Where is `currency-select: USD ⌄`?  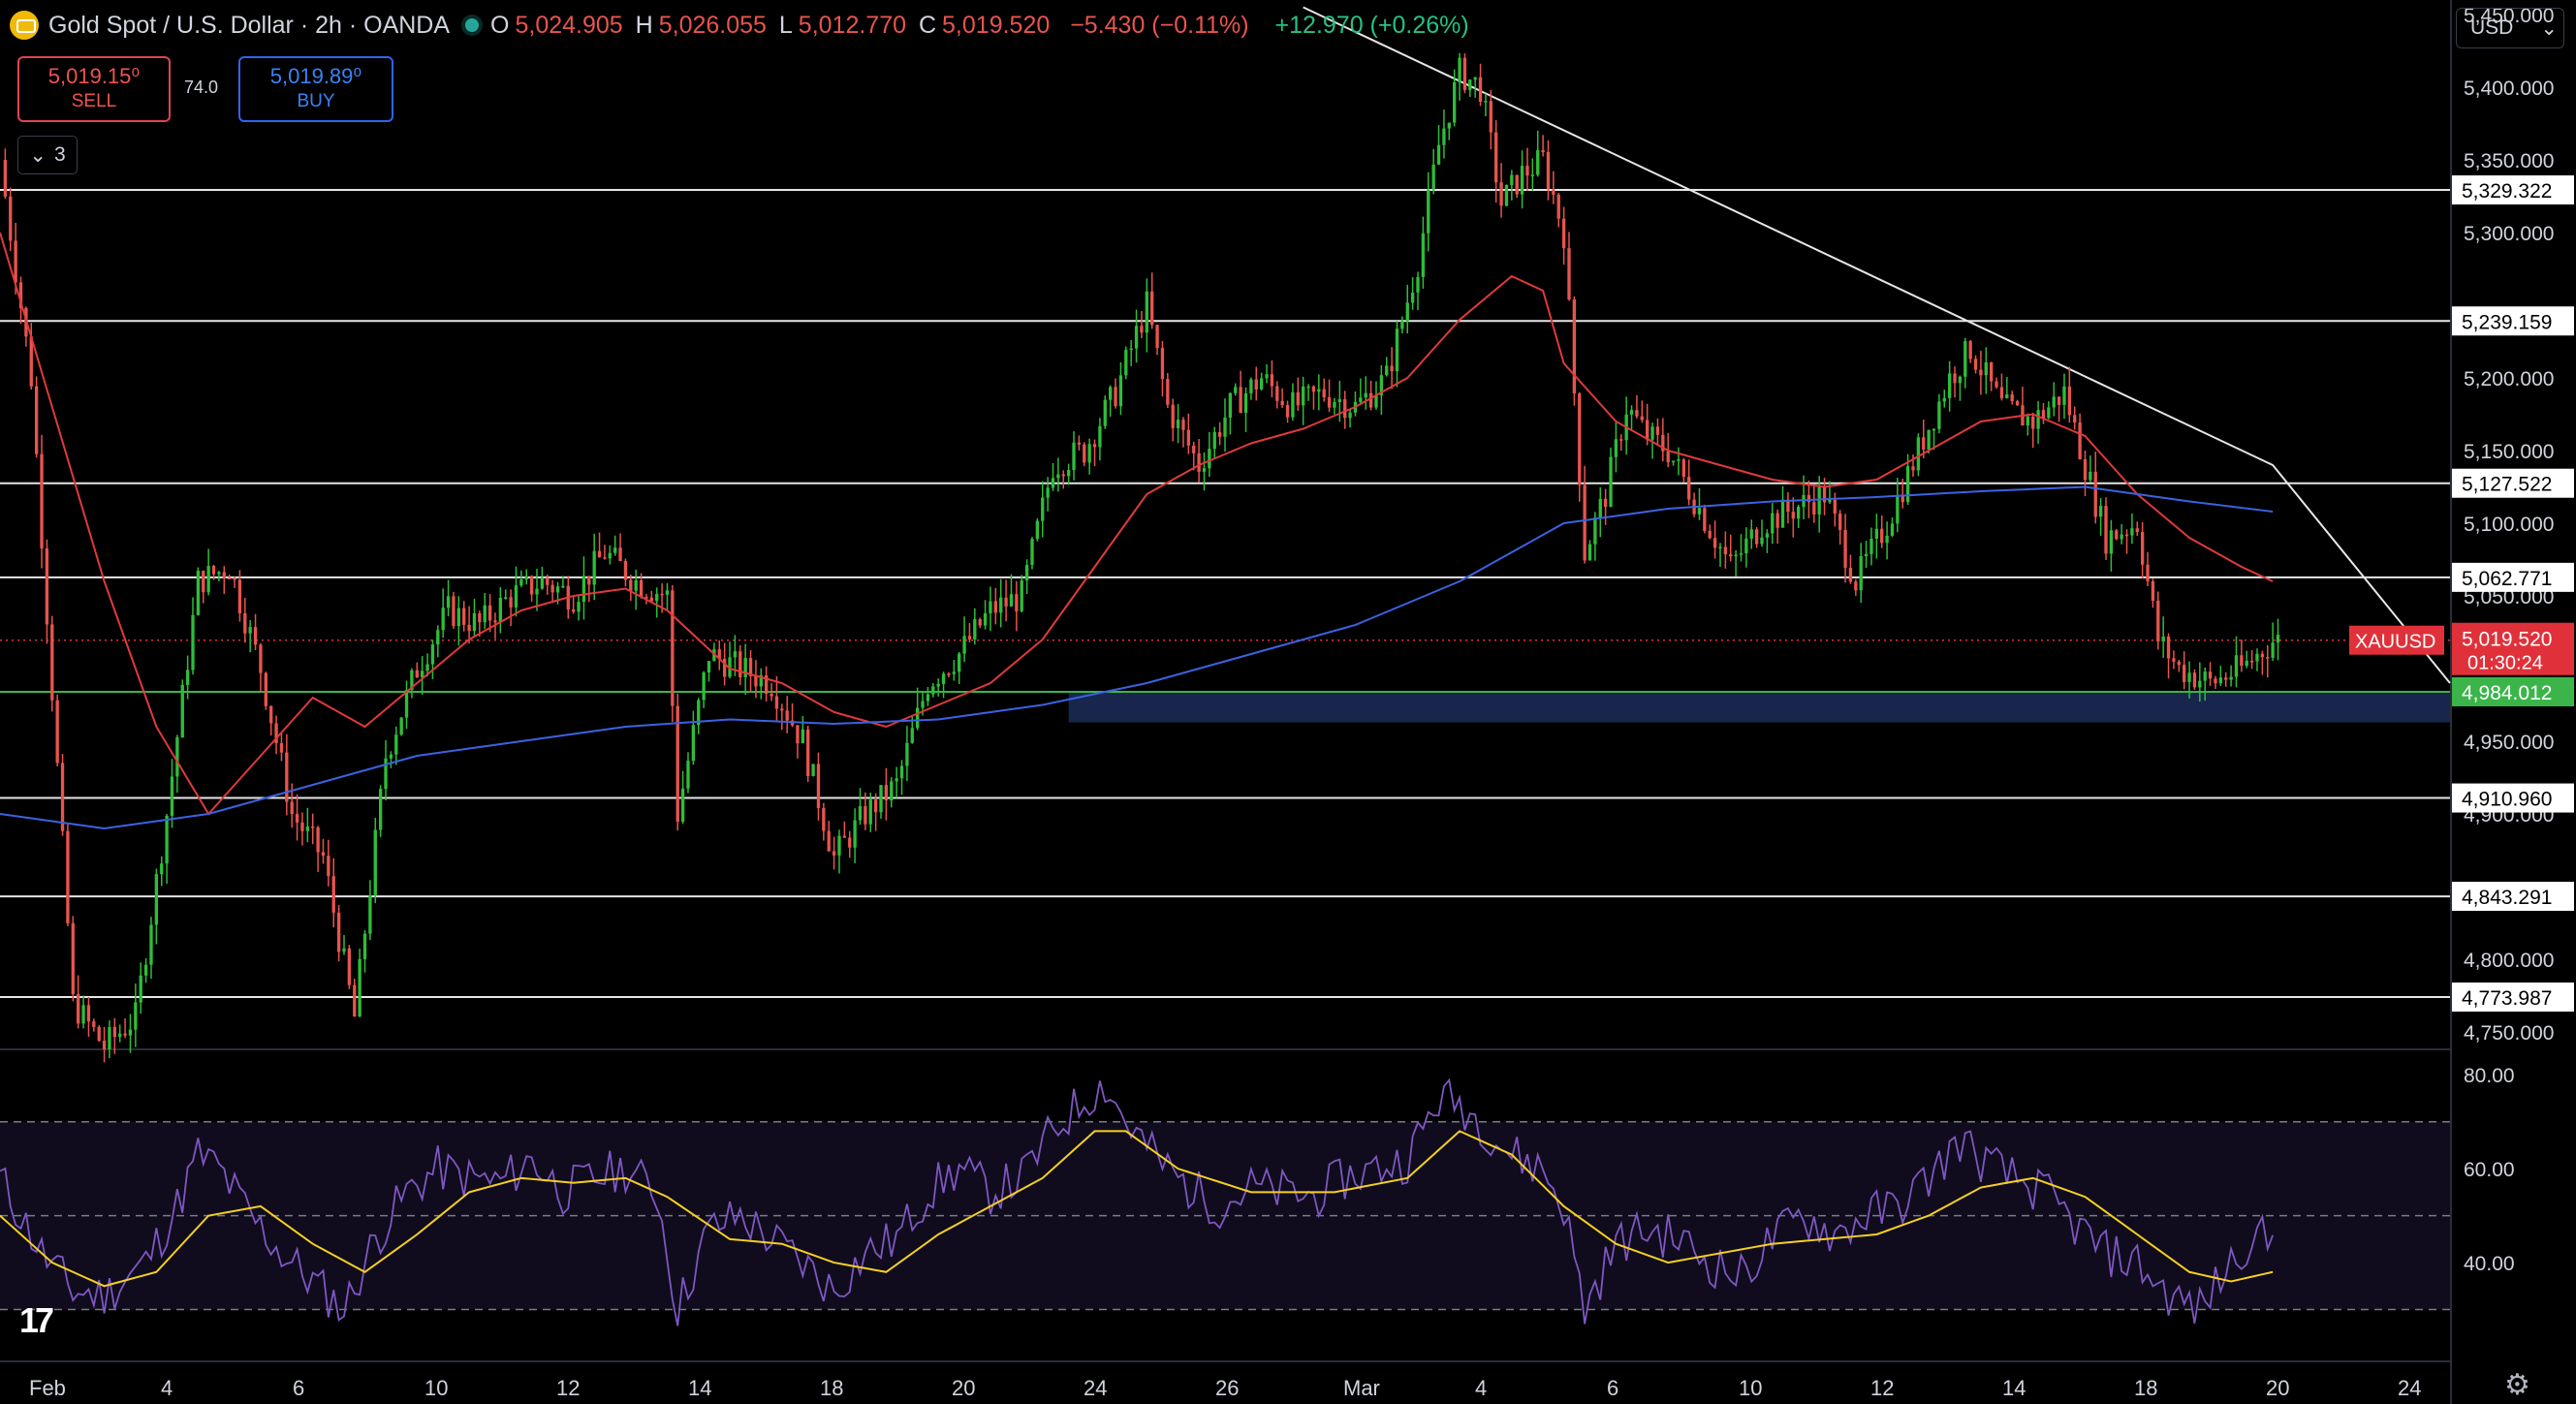 currency-select: USD ⌄ is located at coordinates (2510, 28).